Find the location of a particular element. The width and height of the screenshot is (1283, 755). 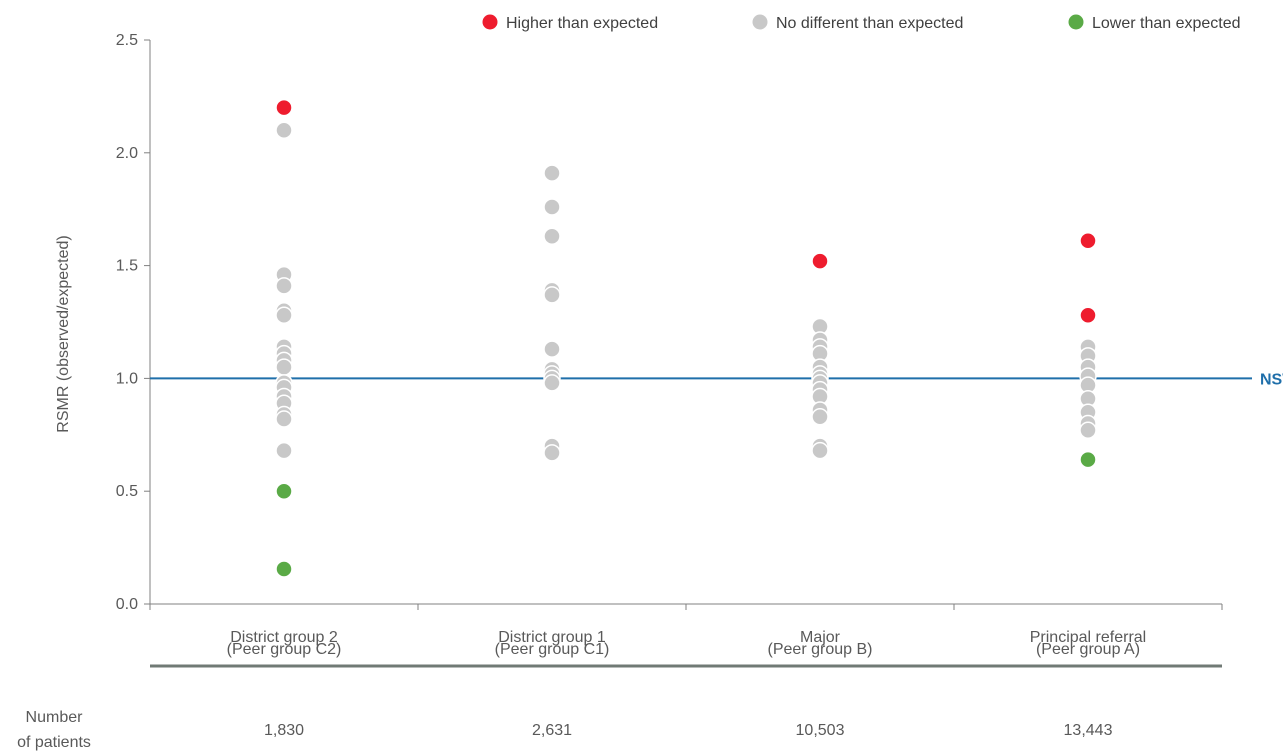

category-label-line1: Principal referral is located at coordinates (1088, 637).